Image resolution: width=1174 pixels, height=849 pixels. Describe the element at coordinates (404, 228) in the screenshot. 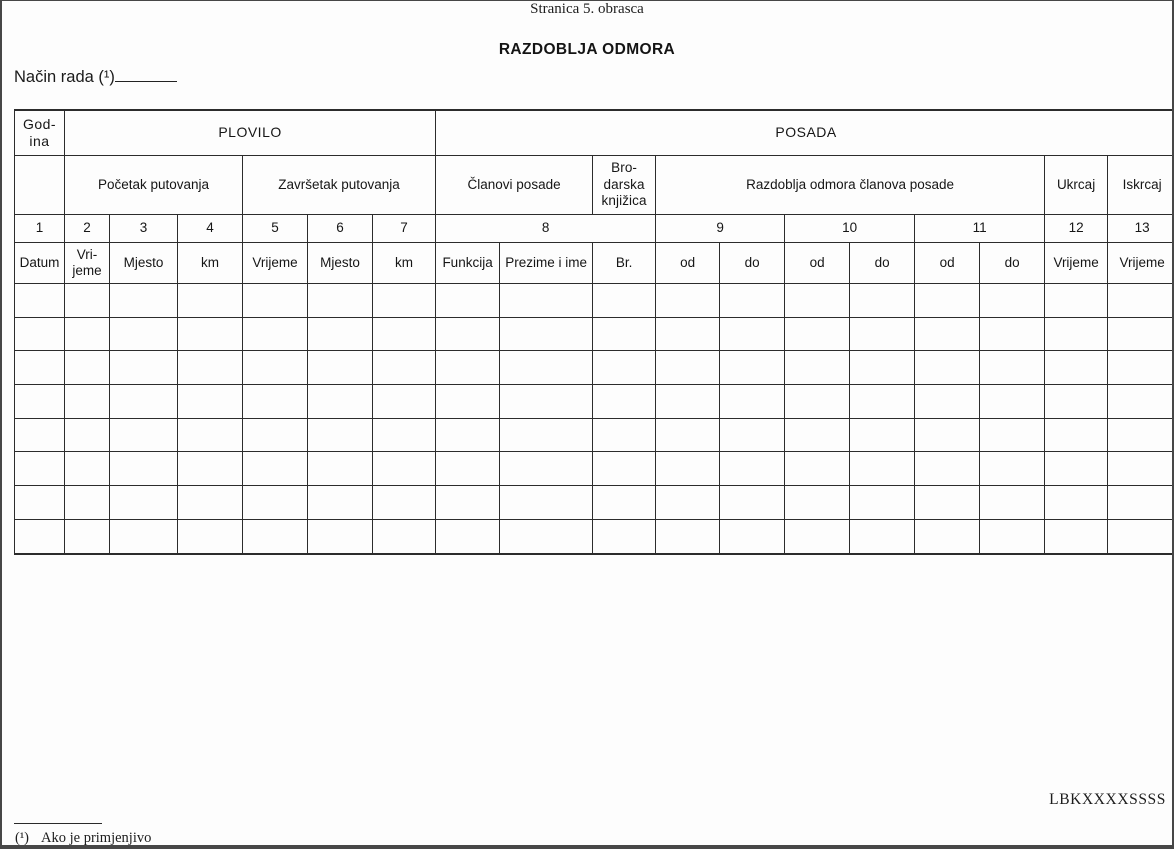

I see `col-number: 7` at that location.